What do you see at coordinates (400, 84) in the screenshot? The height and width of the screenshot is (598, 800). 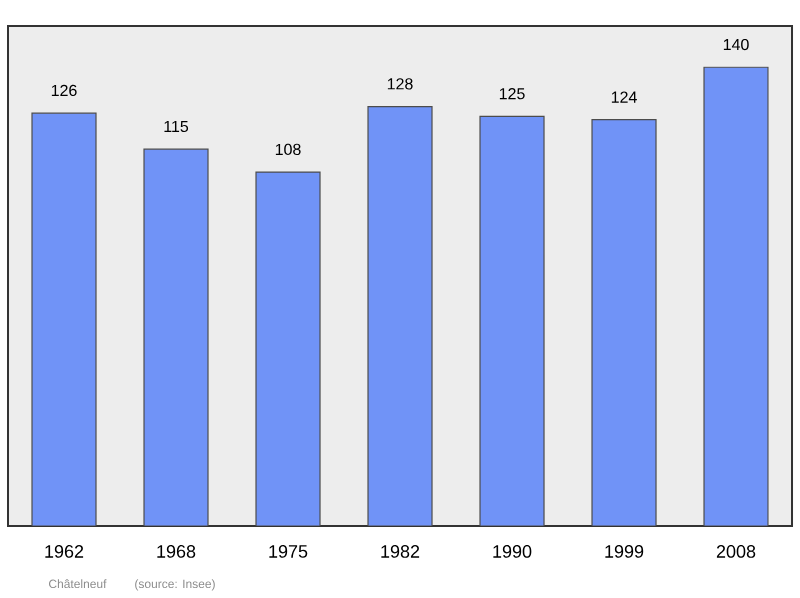 I see `data-label: 128` at bounding box center [400, 84].